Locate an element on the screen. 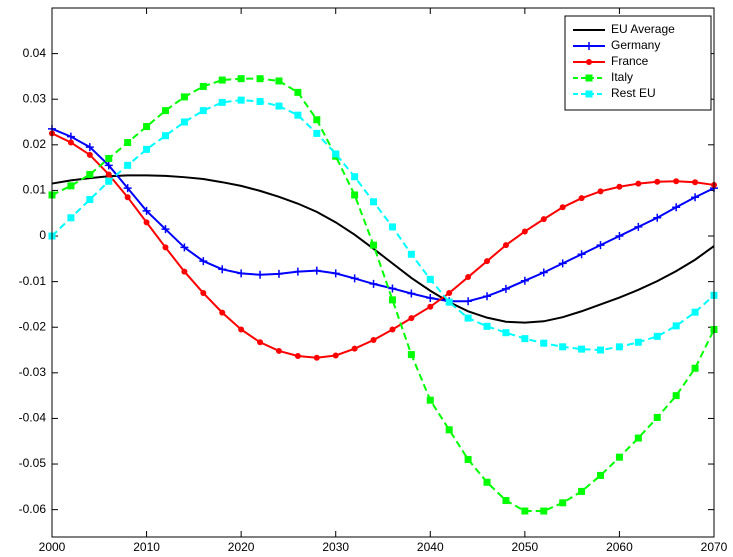 The height and width of the screenshot is (557, 733). y-tick-label: 0.04 is located at coordinates (35, 53).